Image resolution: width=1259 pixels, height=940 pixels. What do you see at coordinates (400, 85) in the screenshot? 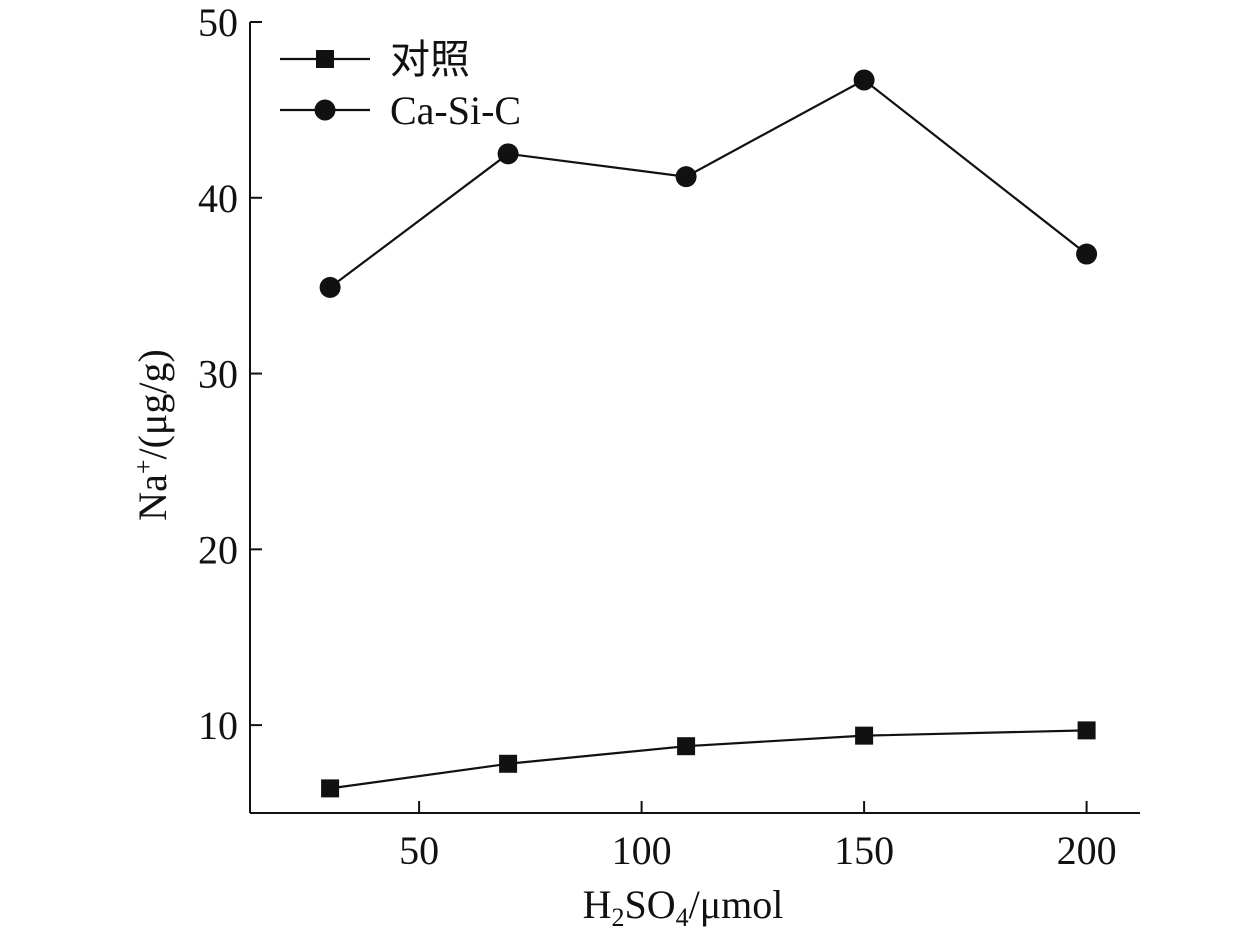
I see `legend: 对照 Ca-Si-C` at bounding box center [400, 85].